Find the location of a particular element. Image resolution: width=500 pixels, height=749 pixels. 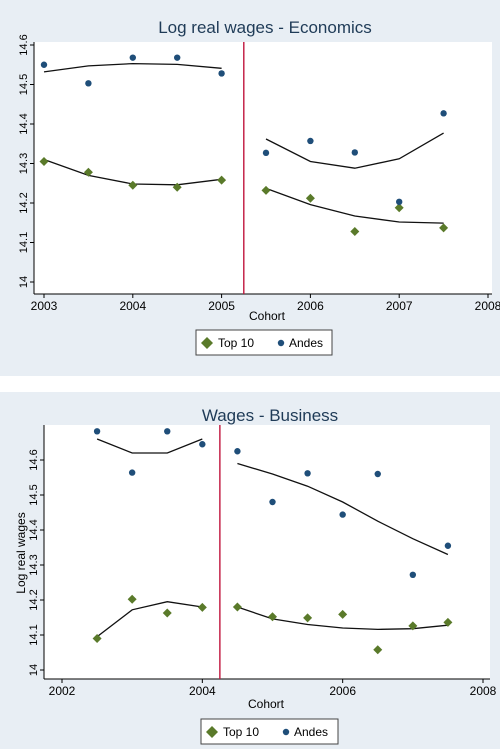

y-axis-label: Log real wages is located at coordinates (21, 552).